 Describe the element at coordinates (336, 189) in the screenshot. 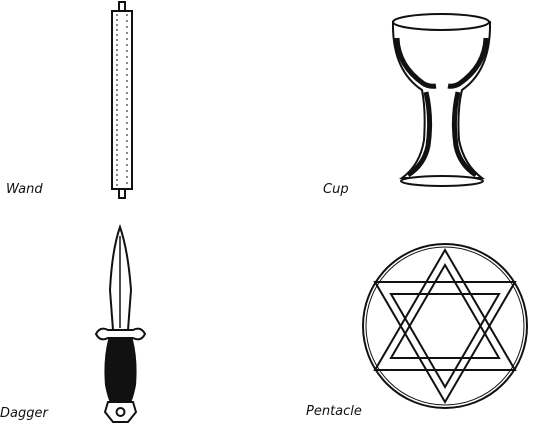

I see `cup-label: Cup` at that location.